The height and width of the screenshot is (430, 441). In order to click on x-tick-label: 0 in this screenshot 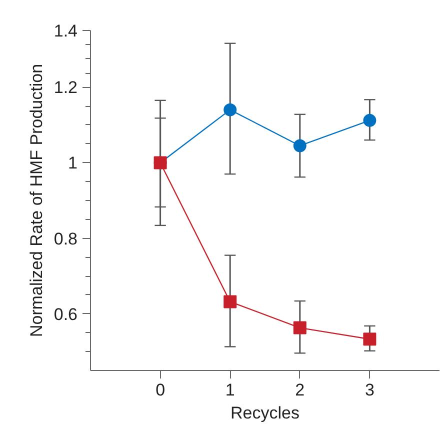, I will do `click(161, 390)`.